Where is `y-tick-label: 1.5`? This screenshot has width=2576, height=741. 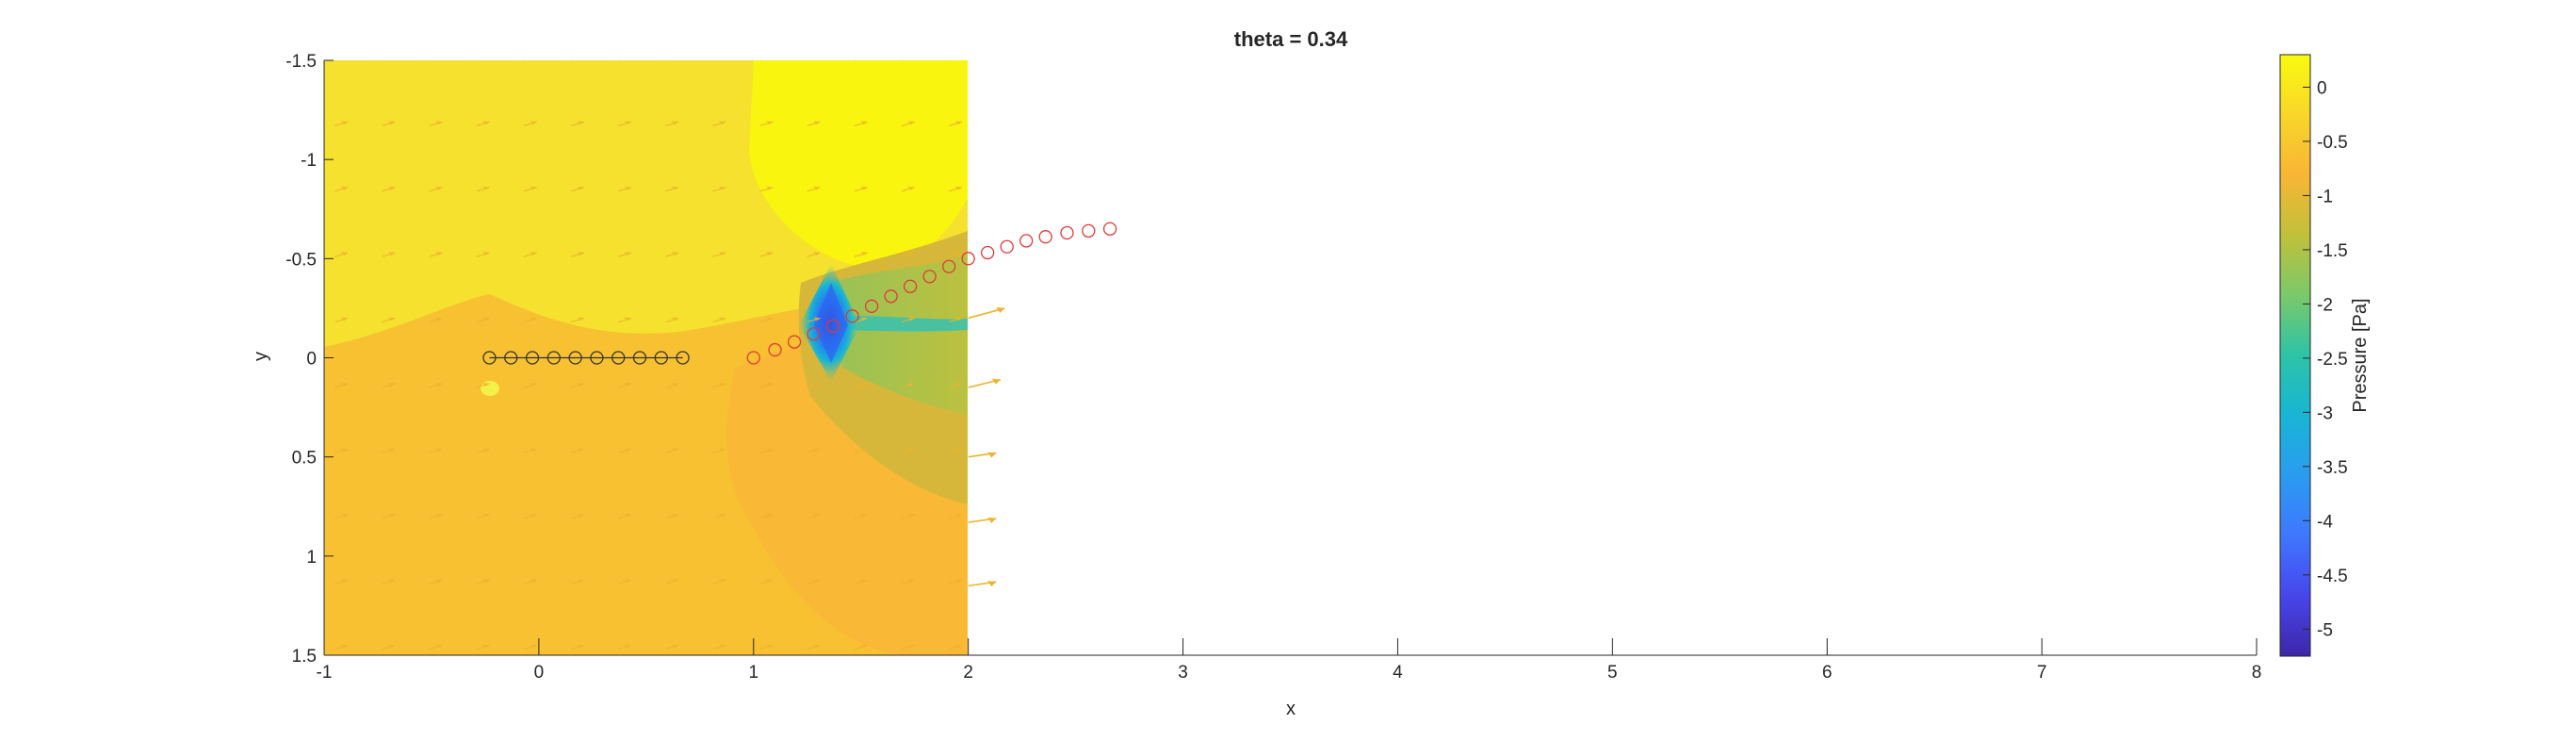 y-tick-label: 1.5 is located at coordinates (304, 657).